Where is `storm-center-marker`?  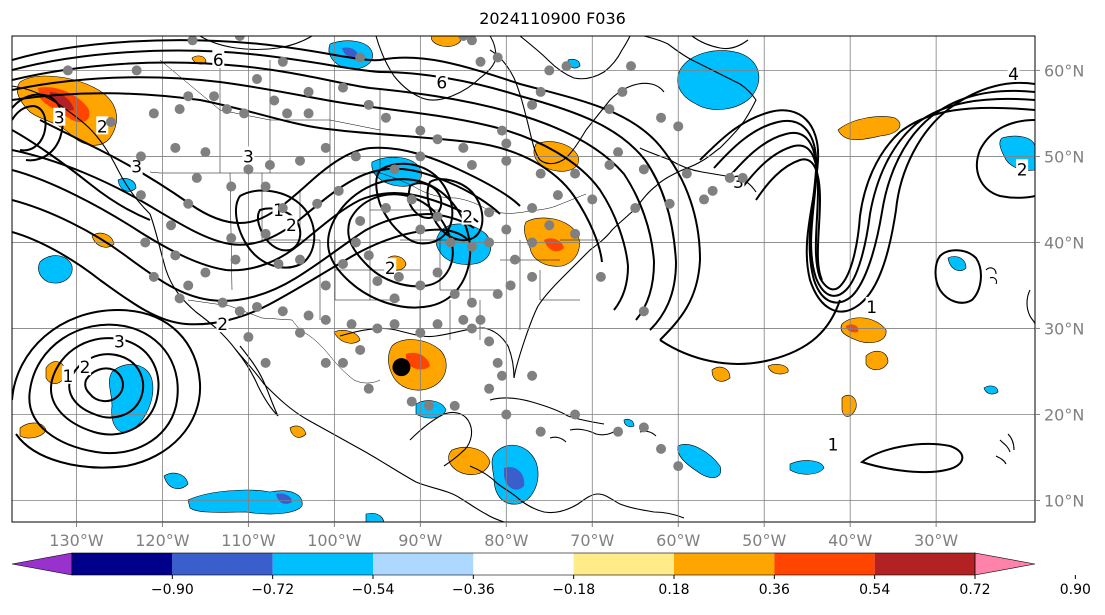
storm-center-marker is located at coordinates (401, 367).